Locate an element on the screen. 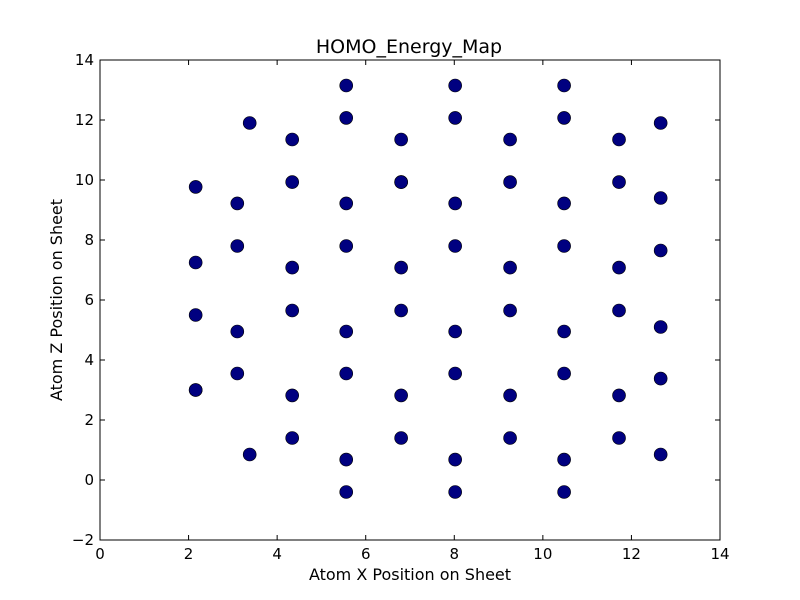 The width and height of the screenshot is (800, 600). y-tick-label: 8 is located at coordinates (89, 240).